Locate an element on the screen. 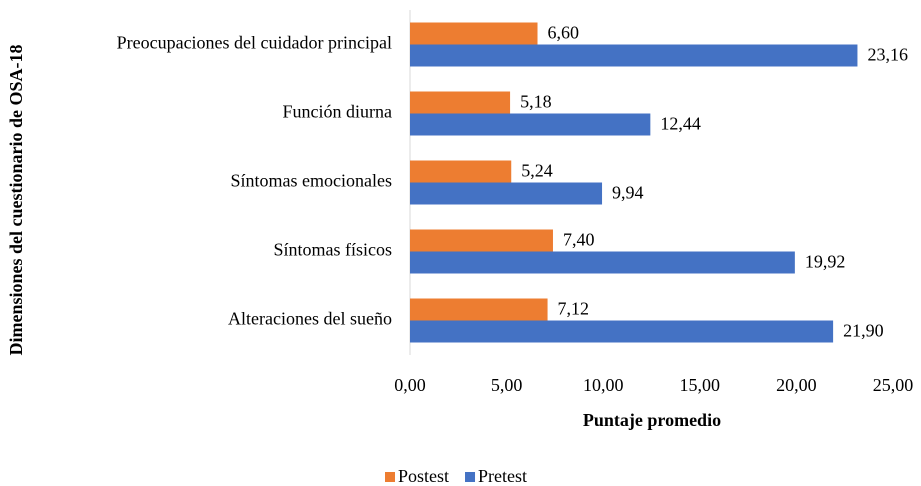 This screenshot has width=921, height=486. value-label: 6,60 is located at coordinates (564, 33).